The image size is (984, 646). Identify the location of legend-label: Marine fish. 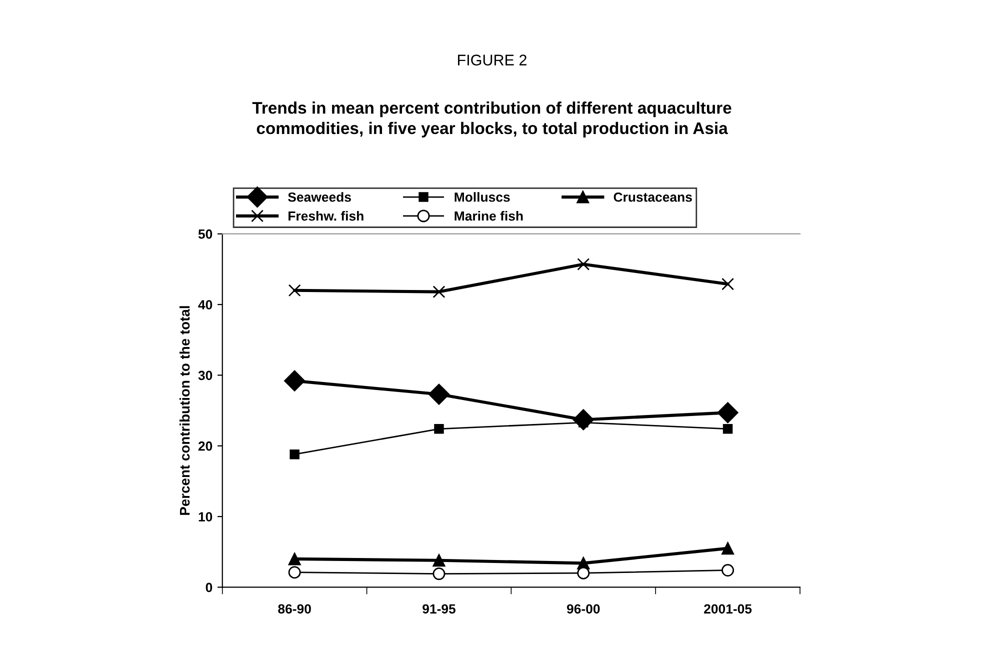
(488, 215).